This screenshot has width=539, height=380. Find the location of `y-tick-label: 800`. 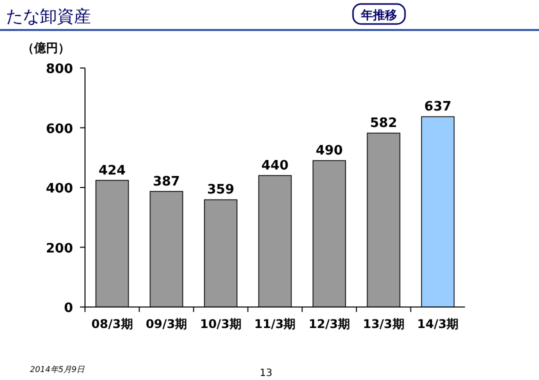

y-tick-label: 800 is located at coordinates (59, 69).